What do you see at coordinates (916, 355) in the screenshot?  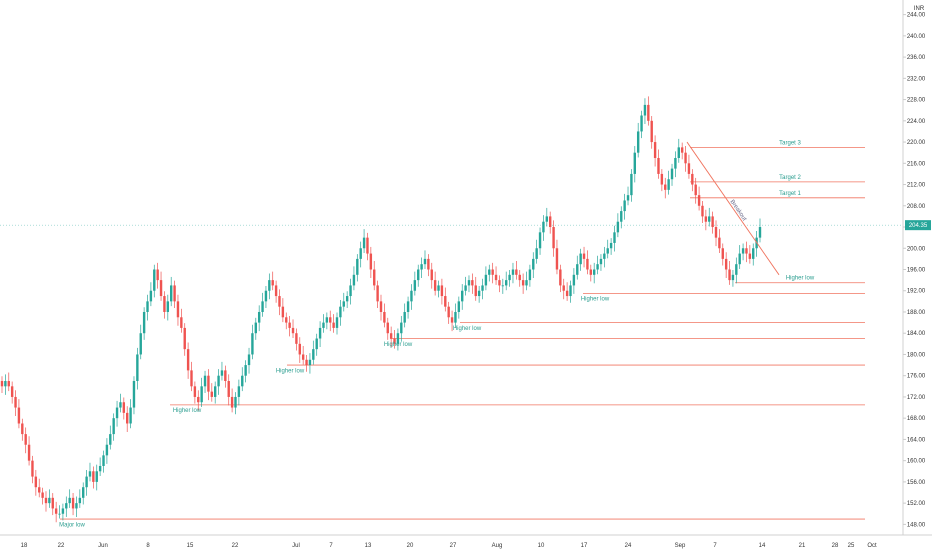 I see `y-tick-label: 180.00` at bounding box center [916, 355].